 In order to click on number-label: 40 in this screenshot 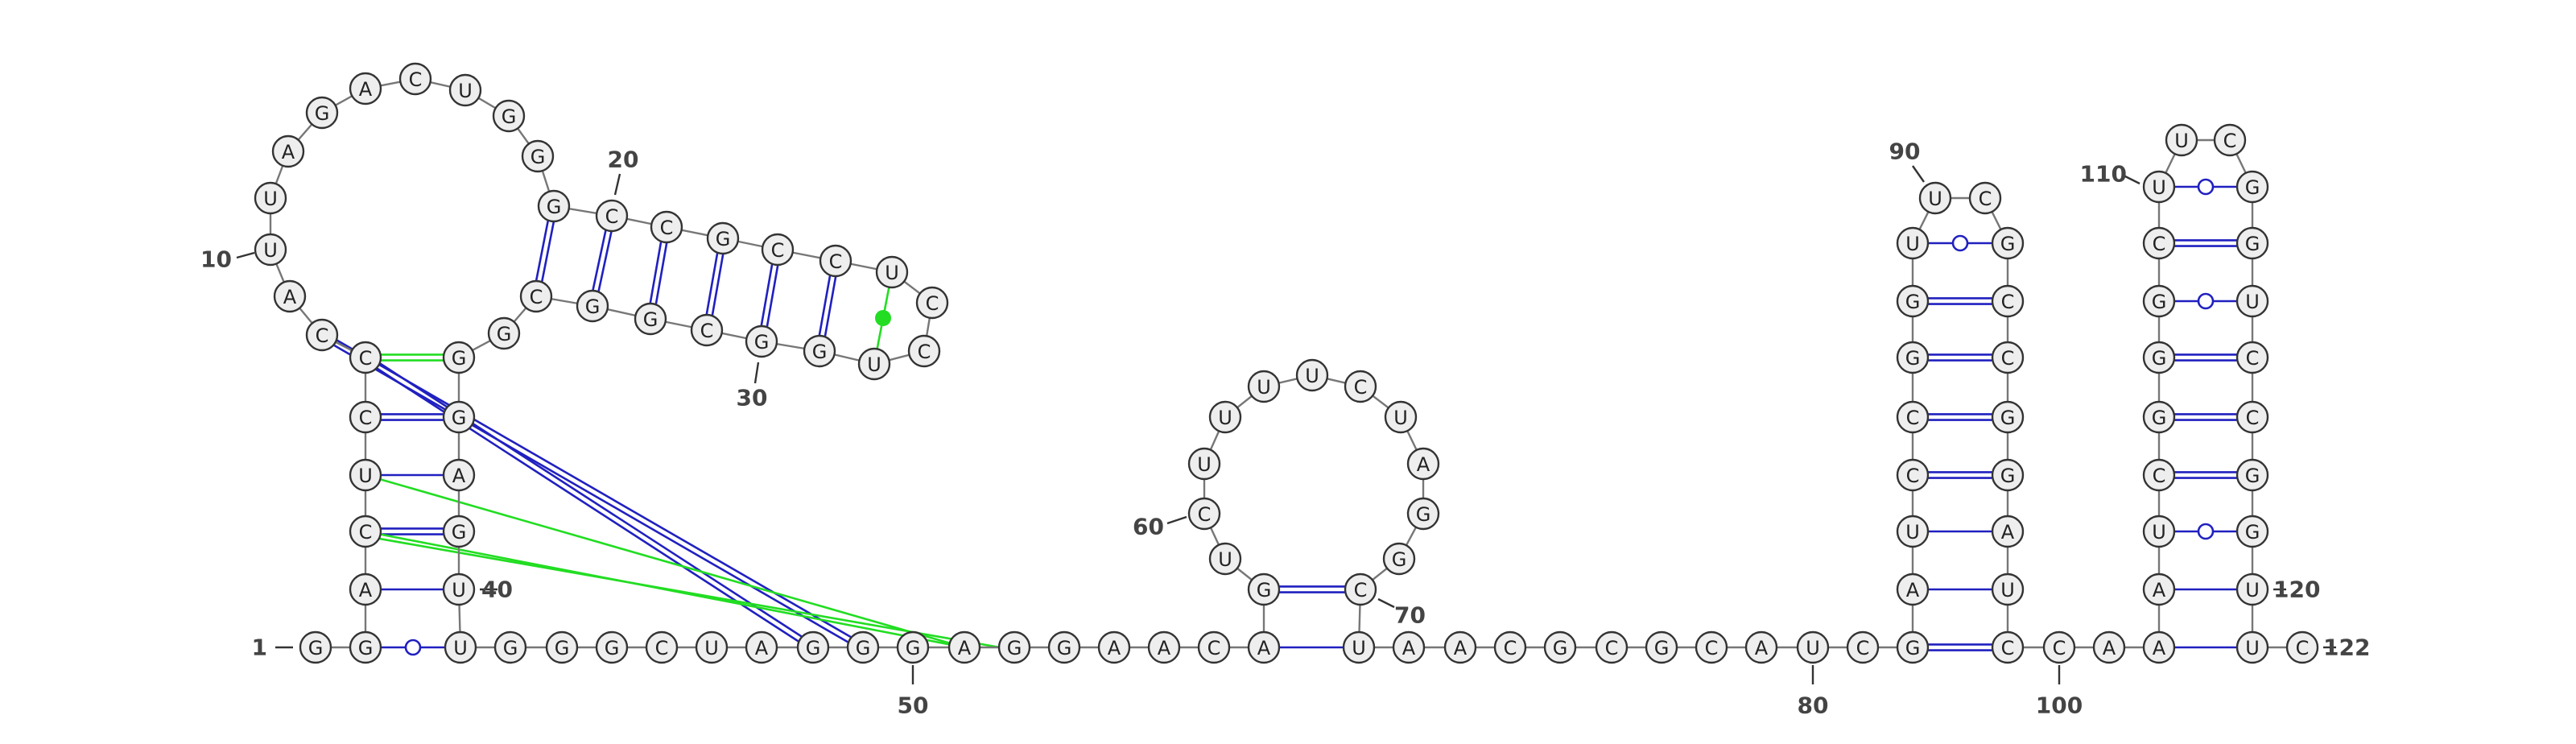, I will do `click(497, 590)`.